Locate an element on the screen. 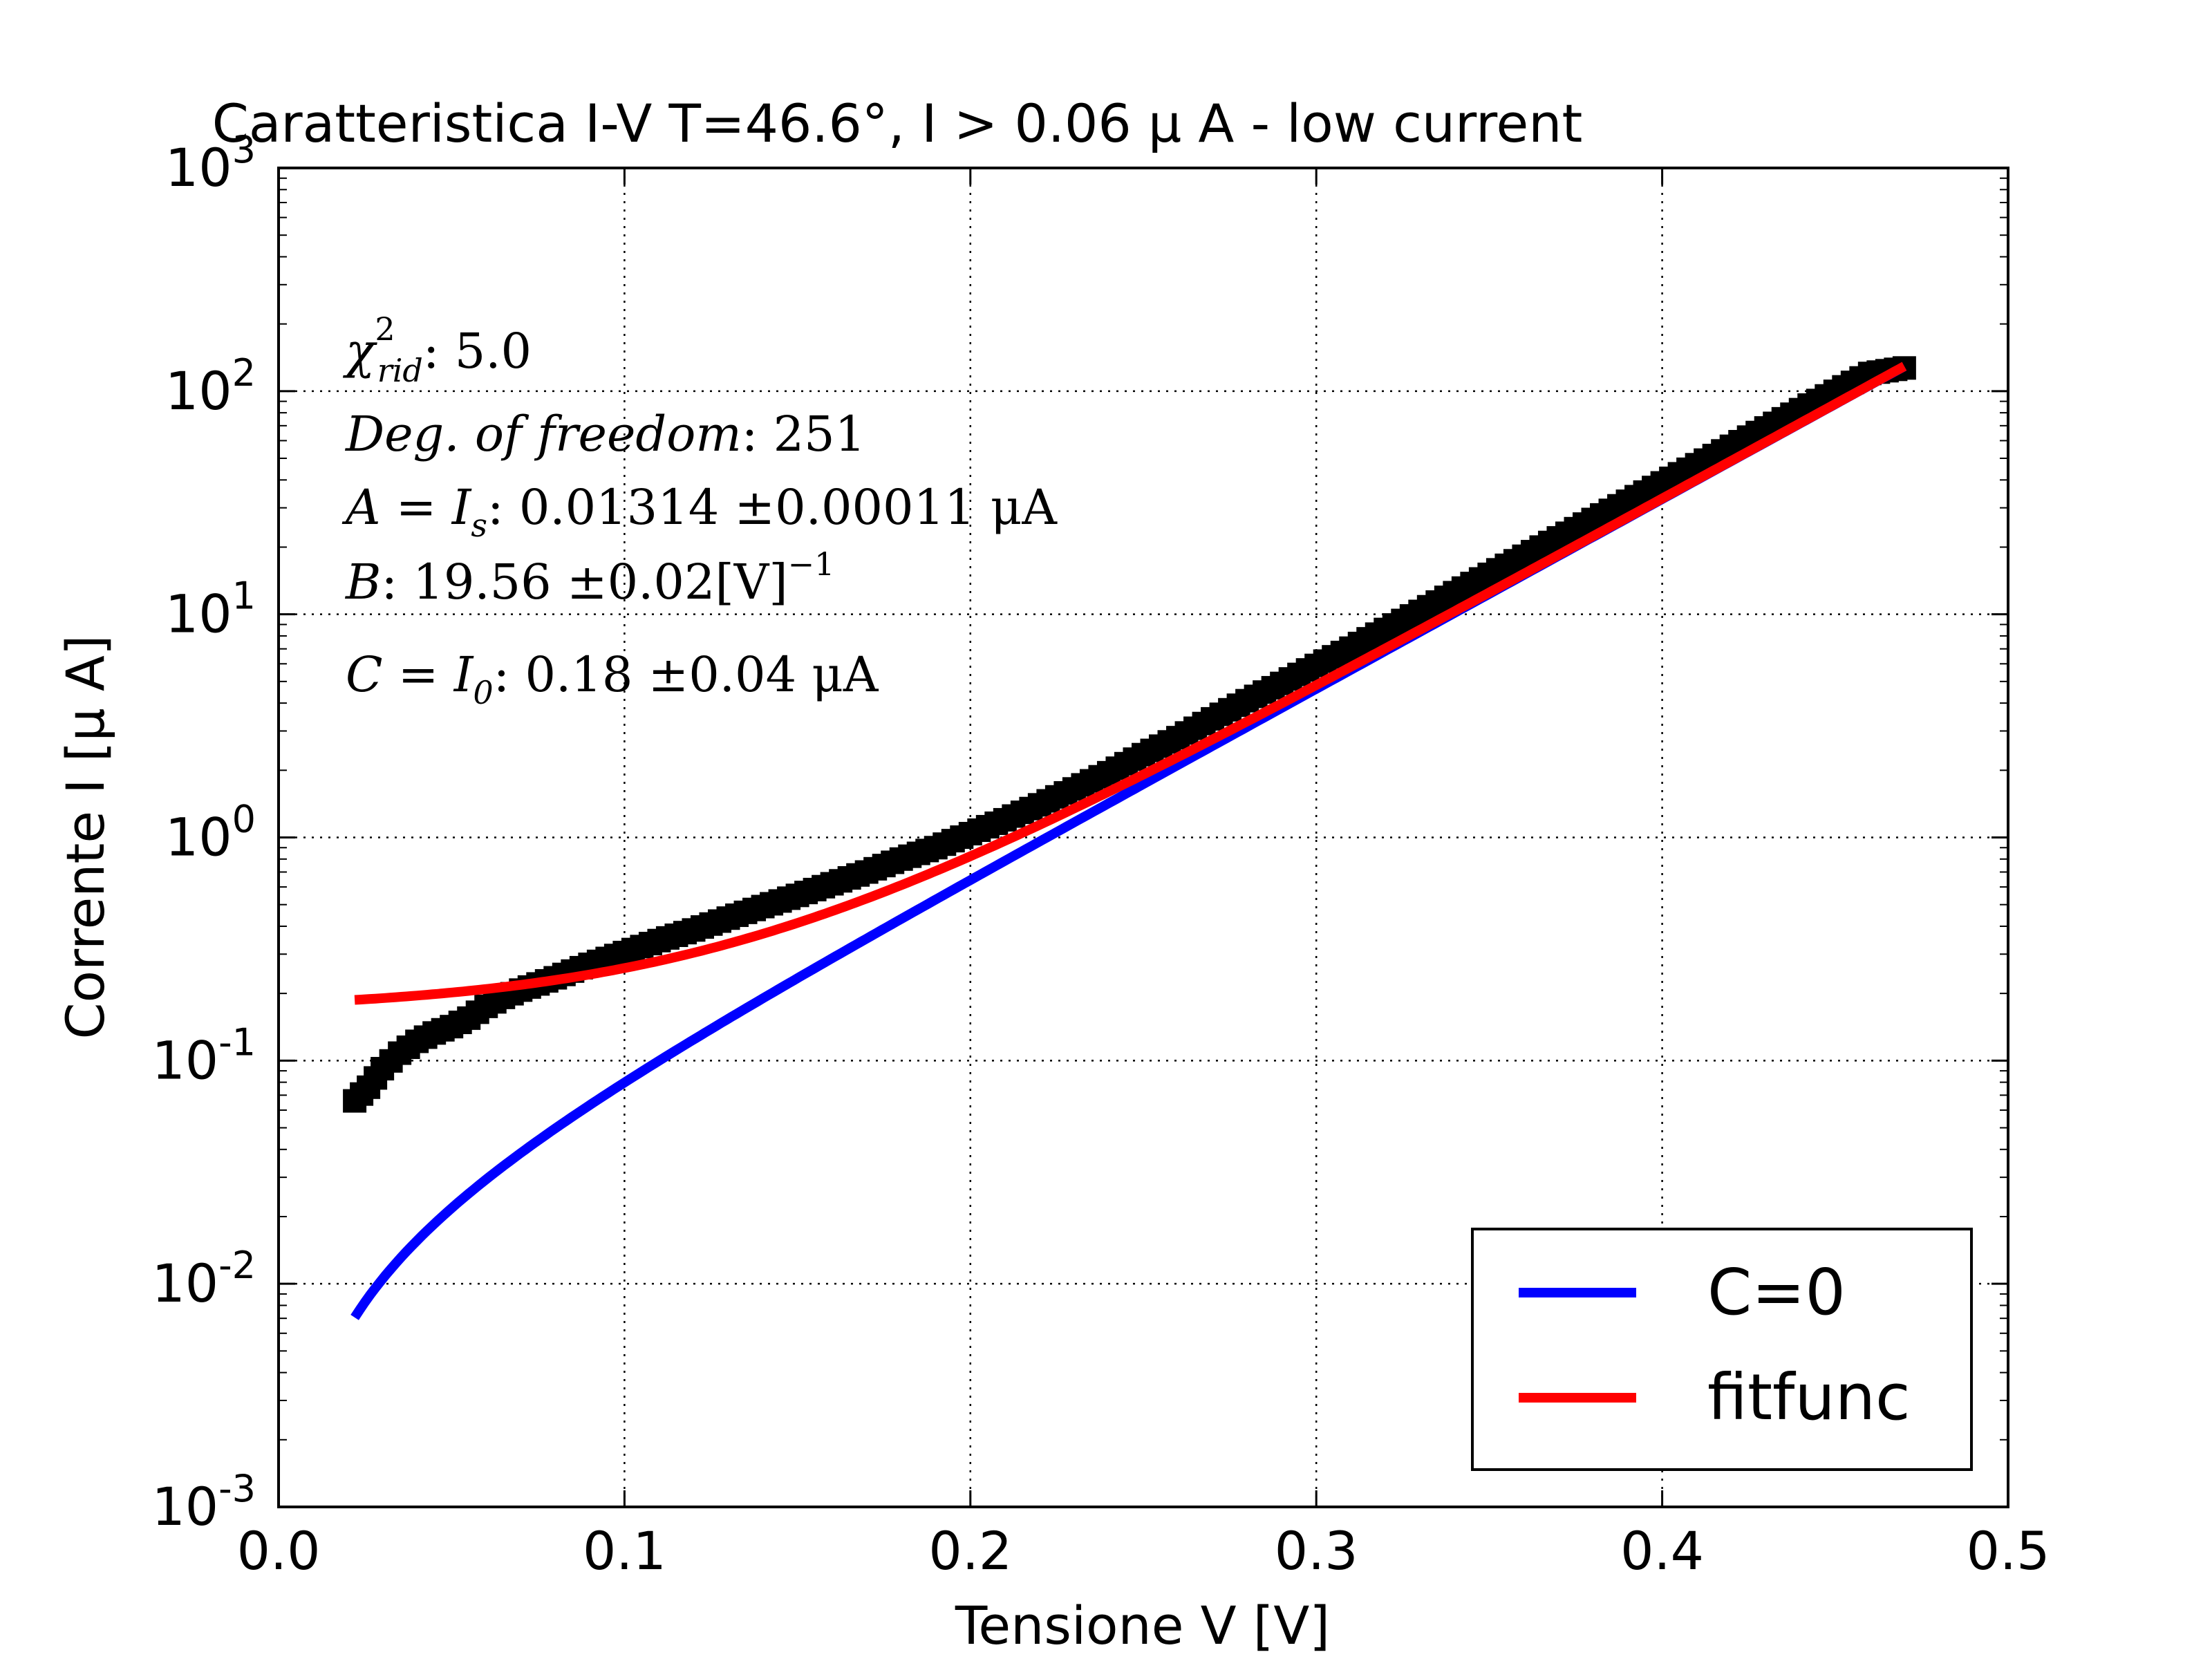 This screenshot has height=1659, width=2212. legend-box is located at coordinates (1722, 1349).